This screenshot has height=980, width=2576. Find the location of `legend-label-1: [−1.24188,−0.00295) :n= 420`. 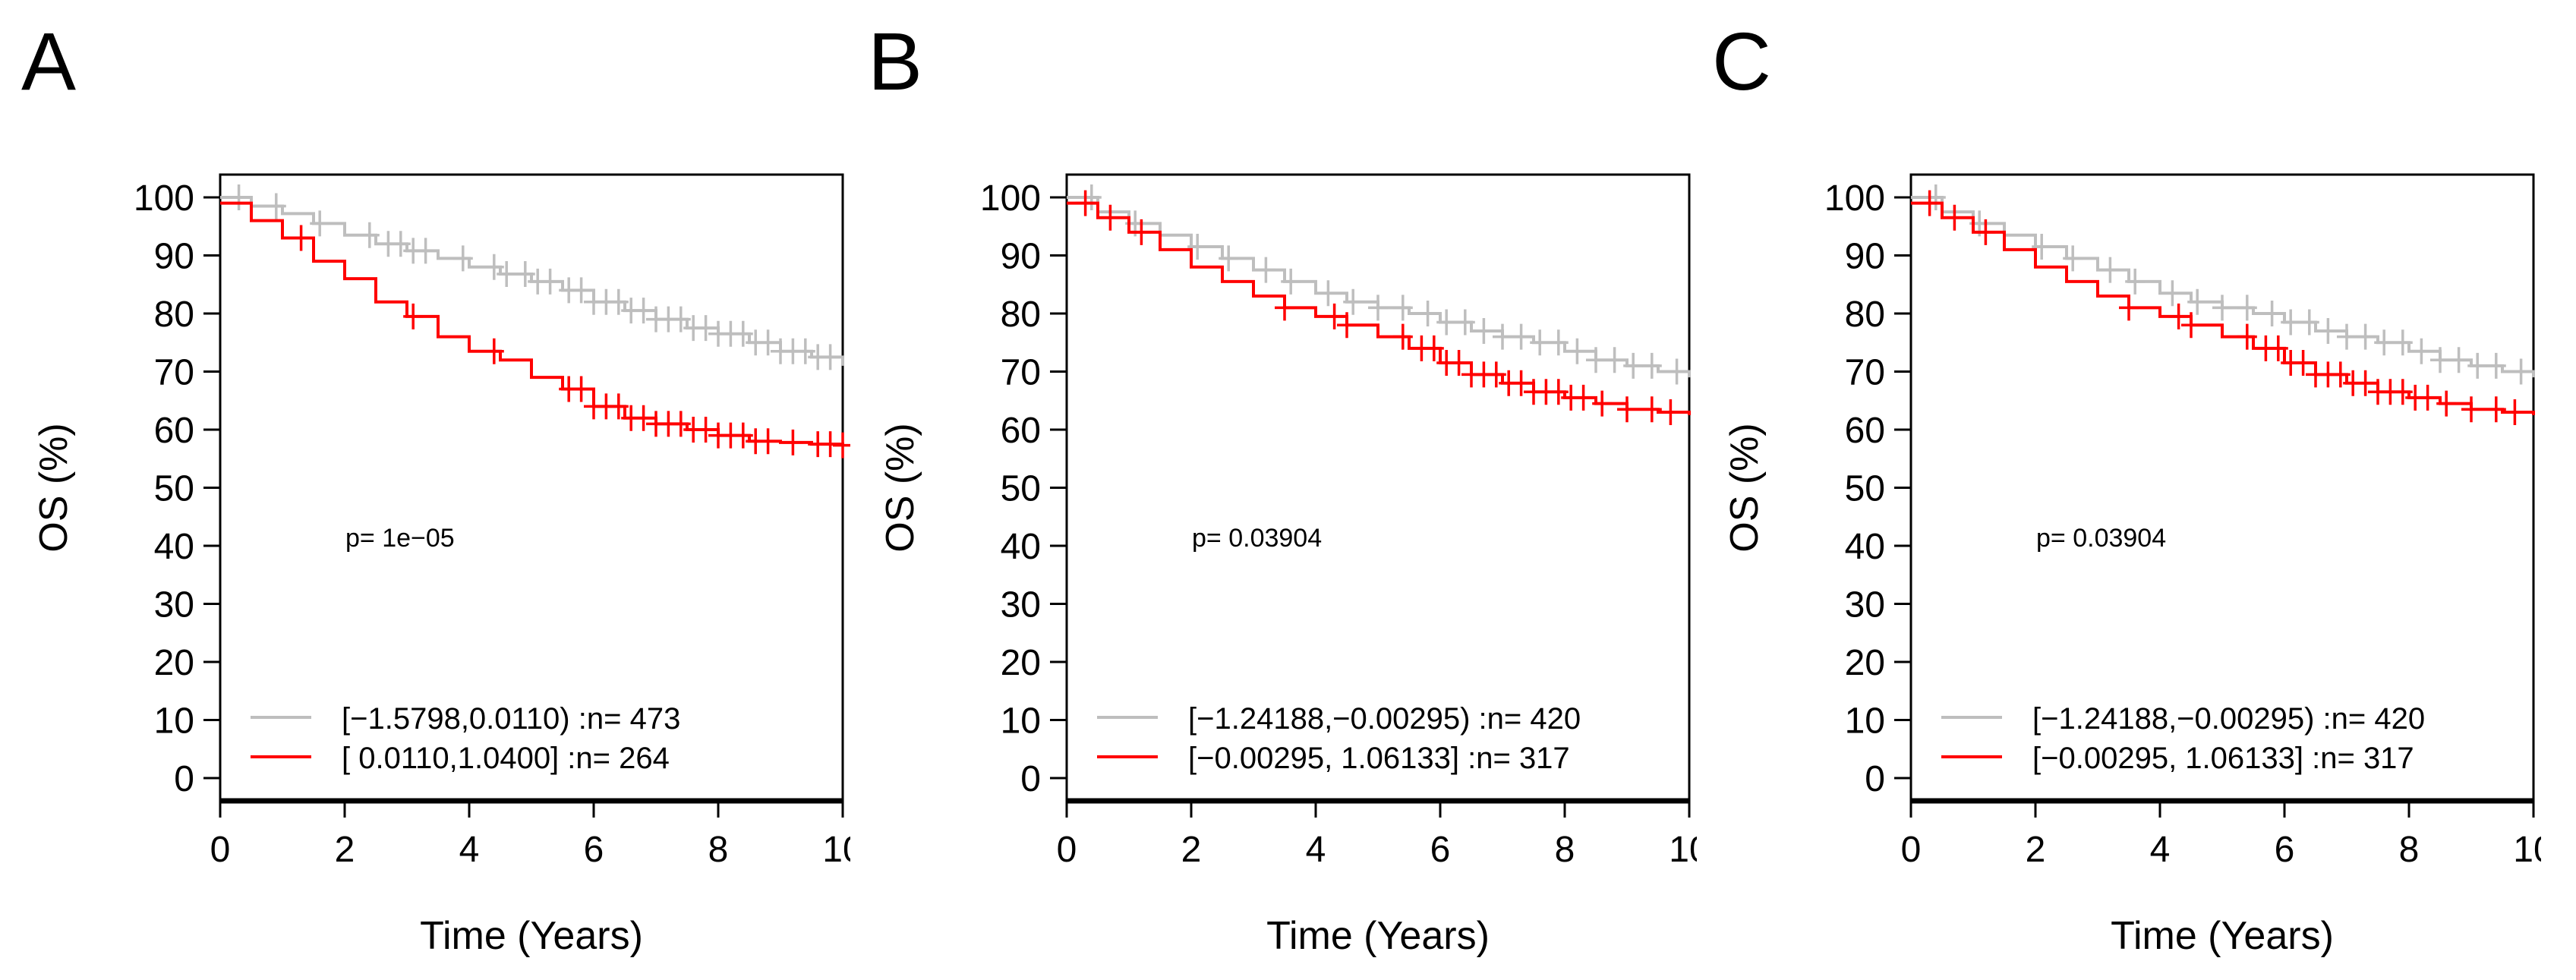

legend-label-1: [−1.24188,−0.00295) :n= 420 is located at coordinates (1384, 719).